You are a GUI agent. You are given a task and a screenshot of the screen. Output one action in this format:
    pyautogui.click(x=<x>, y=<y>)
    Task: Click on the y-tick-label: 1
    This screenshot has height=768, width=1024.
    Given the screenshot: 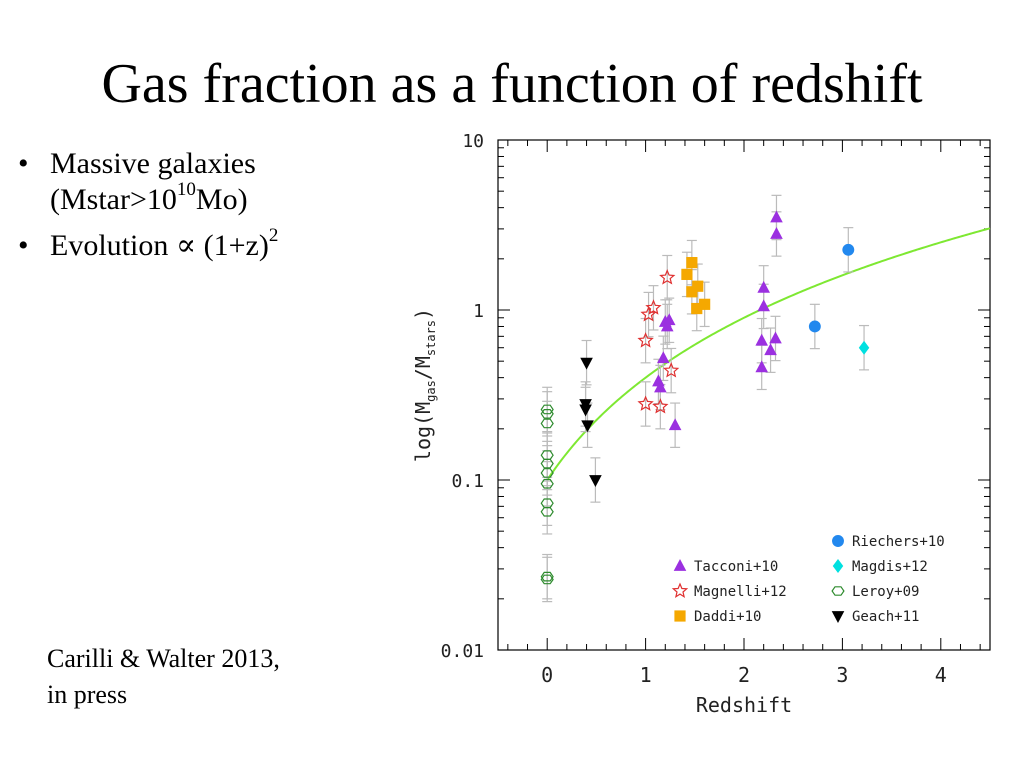 What is the action you would take?
    pyautogui.click(x=478, y=311)
    